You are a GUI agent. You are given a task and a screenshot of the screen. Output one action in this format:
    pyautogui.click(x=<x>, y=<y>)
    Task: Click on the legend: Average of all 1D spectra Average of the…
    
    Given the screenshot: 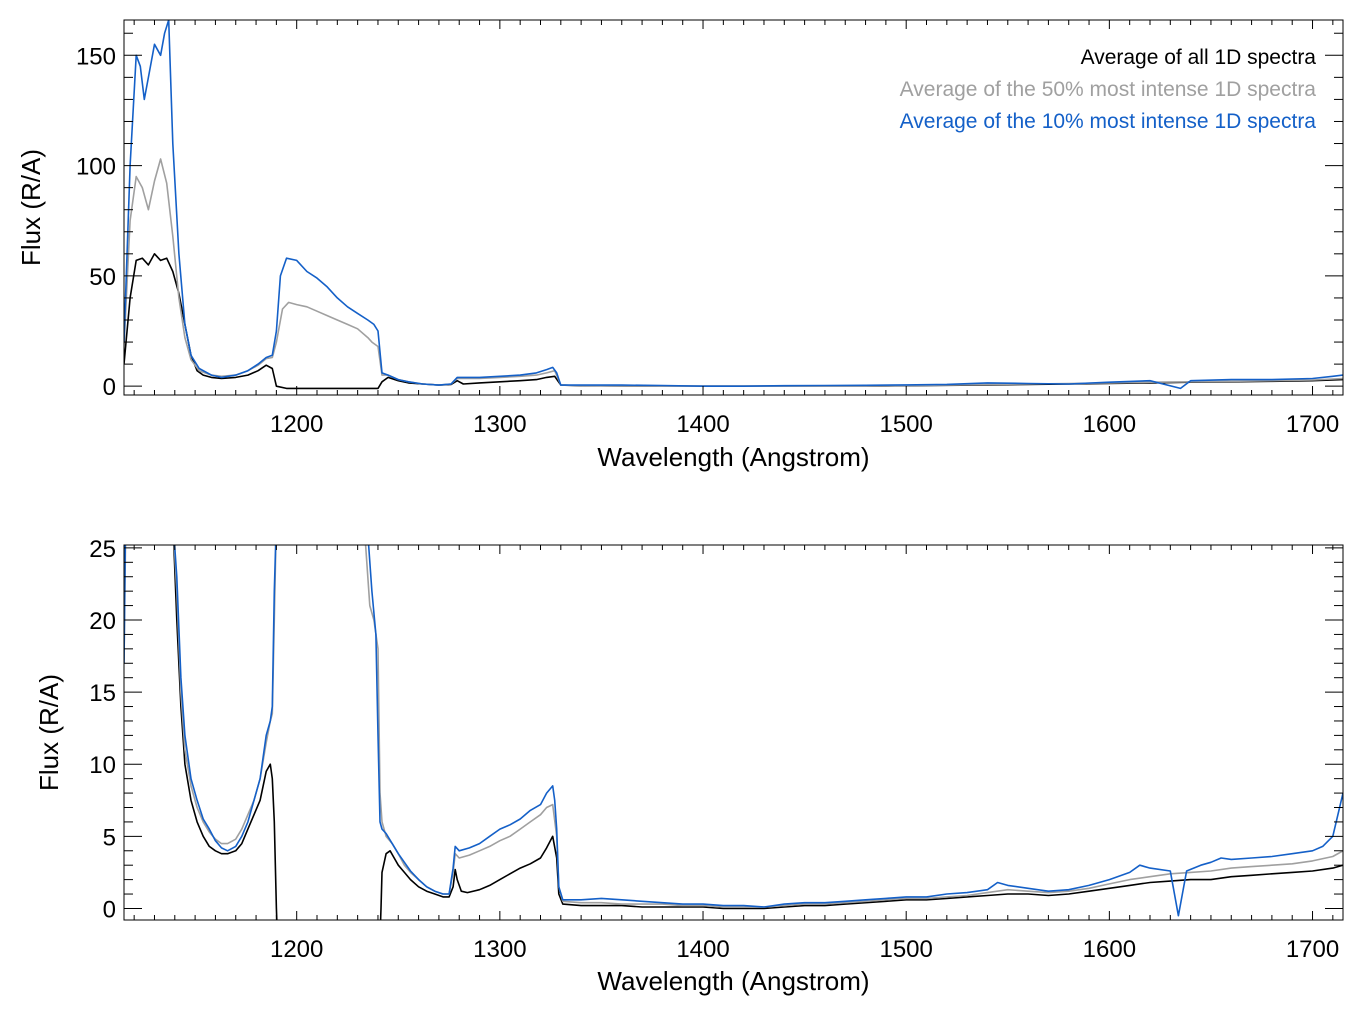 What is the action you would take?
    pyautogui.click(x=1108, y=89)
    